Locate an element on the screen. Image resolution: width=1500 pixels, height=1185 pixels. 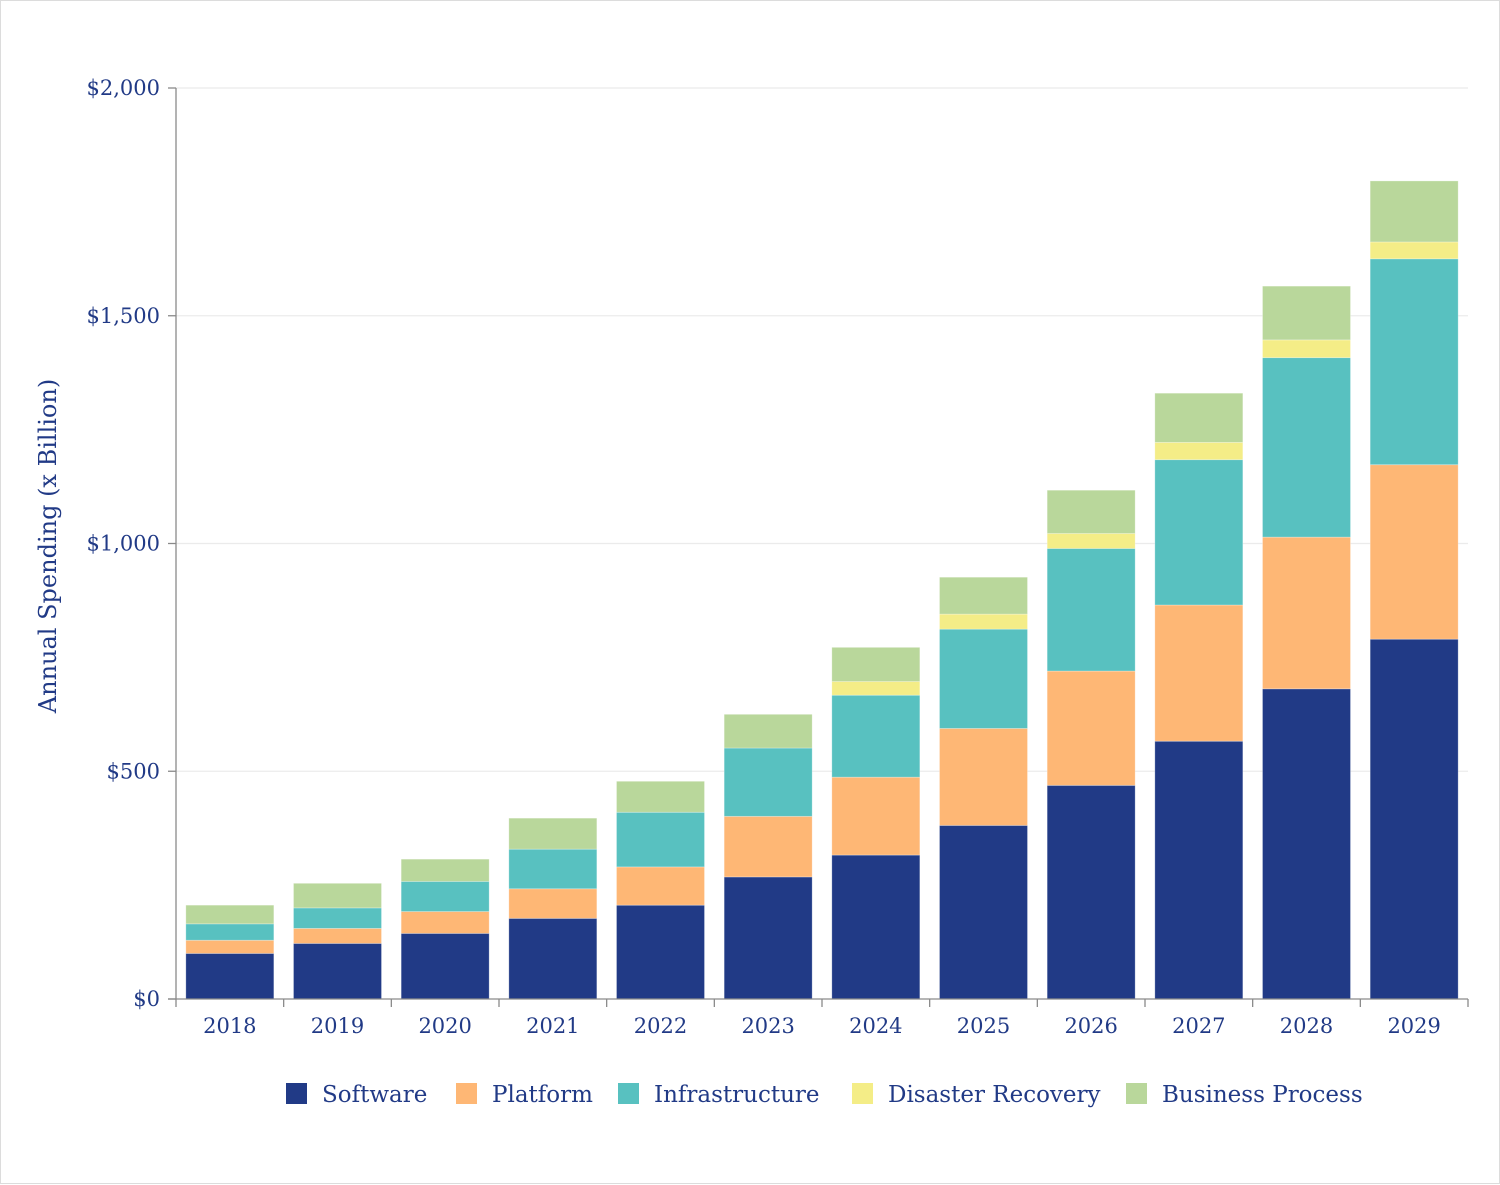
y-axis-ticks: $0 $500 $1,000 $1,500 $2,000 is located at coordinates (131, 543).